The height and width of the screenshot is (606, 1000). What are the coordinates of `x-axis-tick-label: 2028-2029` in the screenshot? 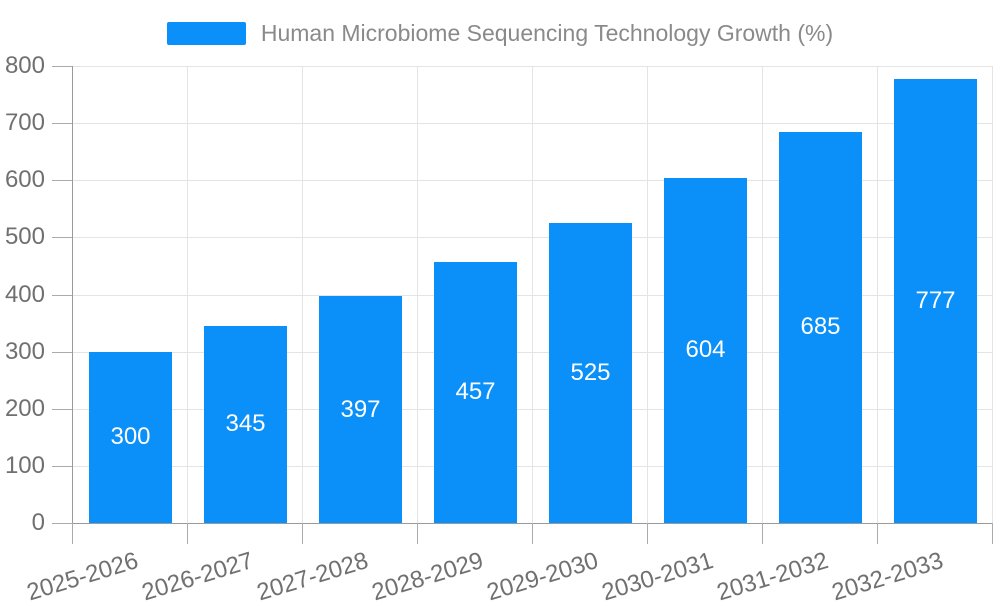 It's located at (427, 576).